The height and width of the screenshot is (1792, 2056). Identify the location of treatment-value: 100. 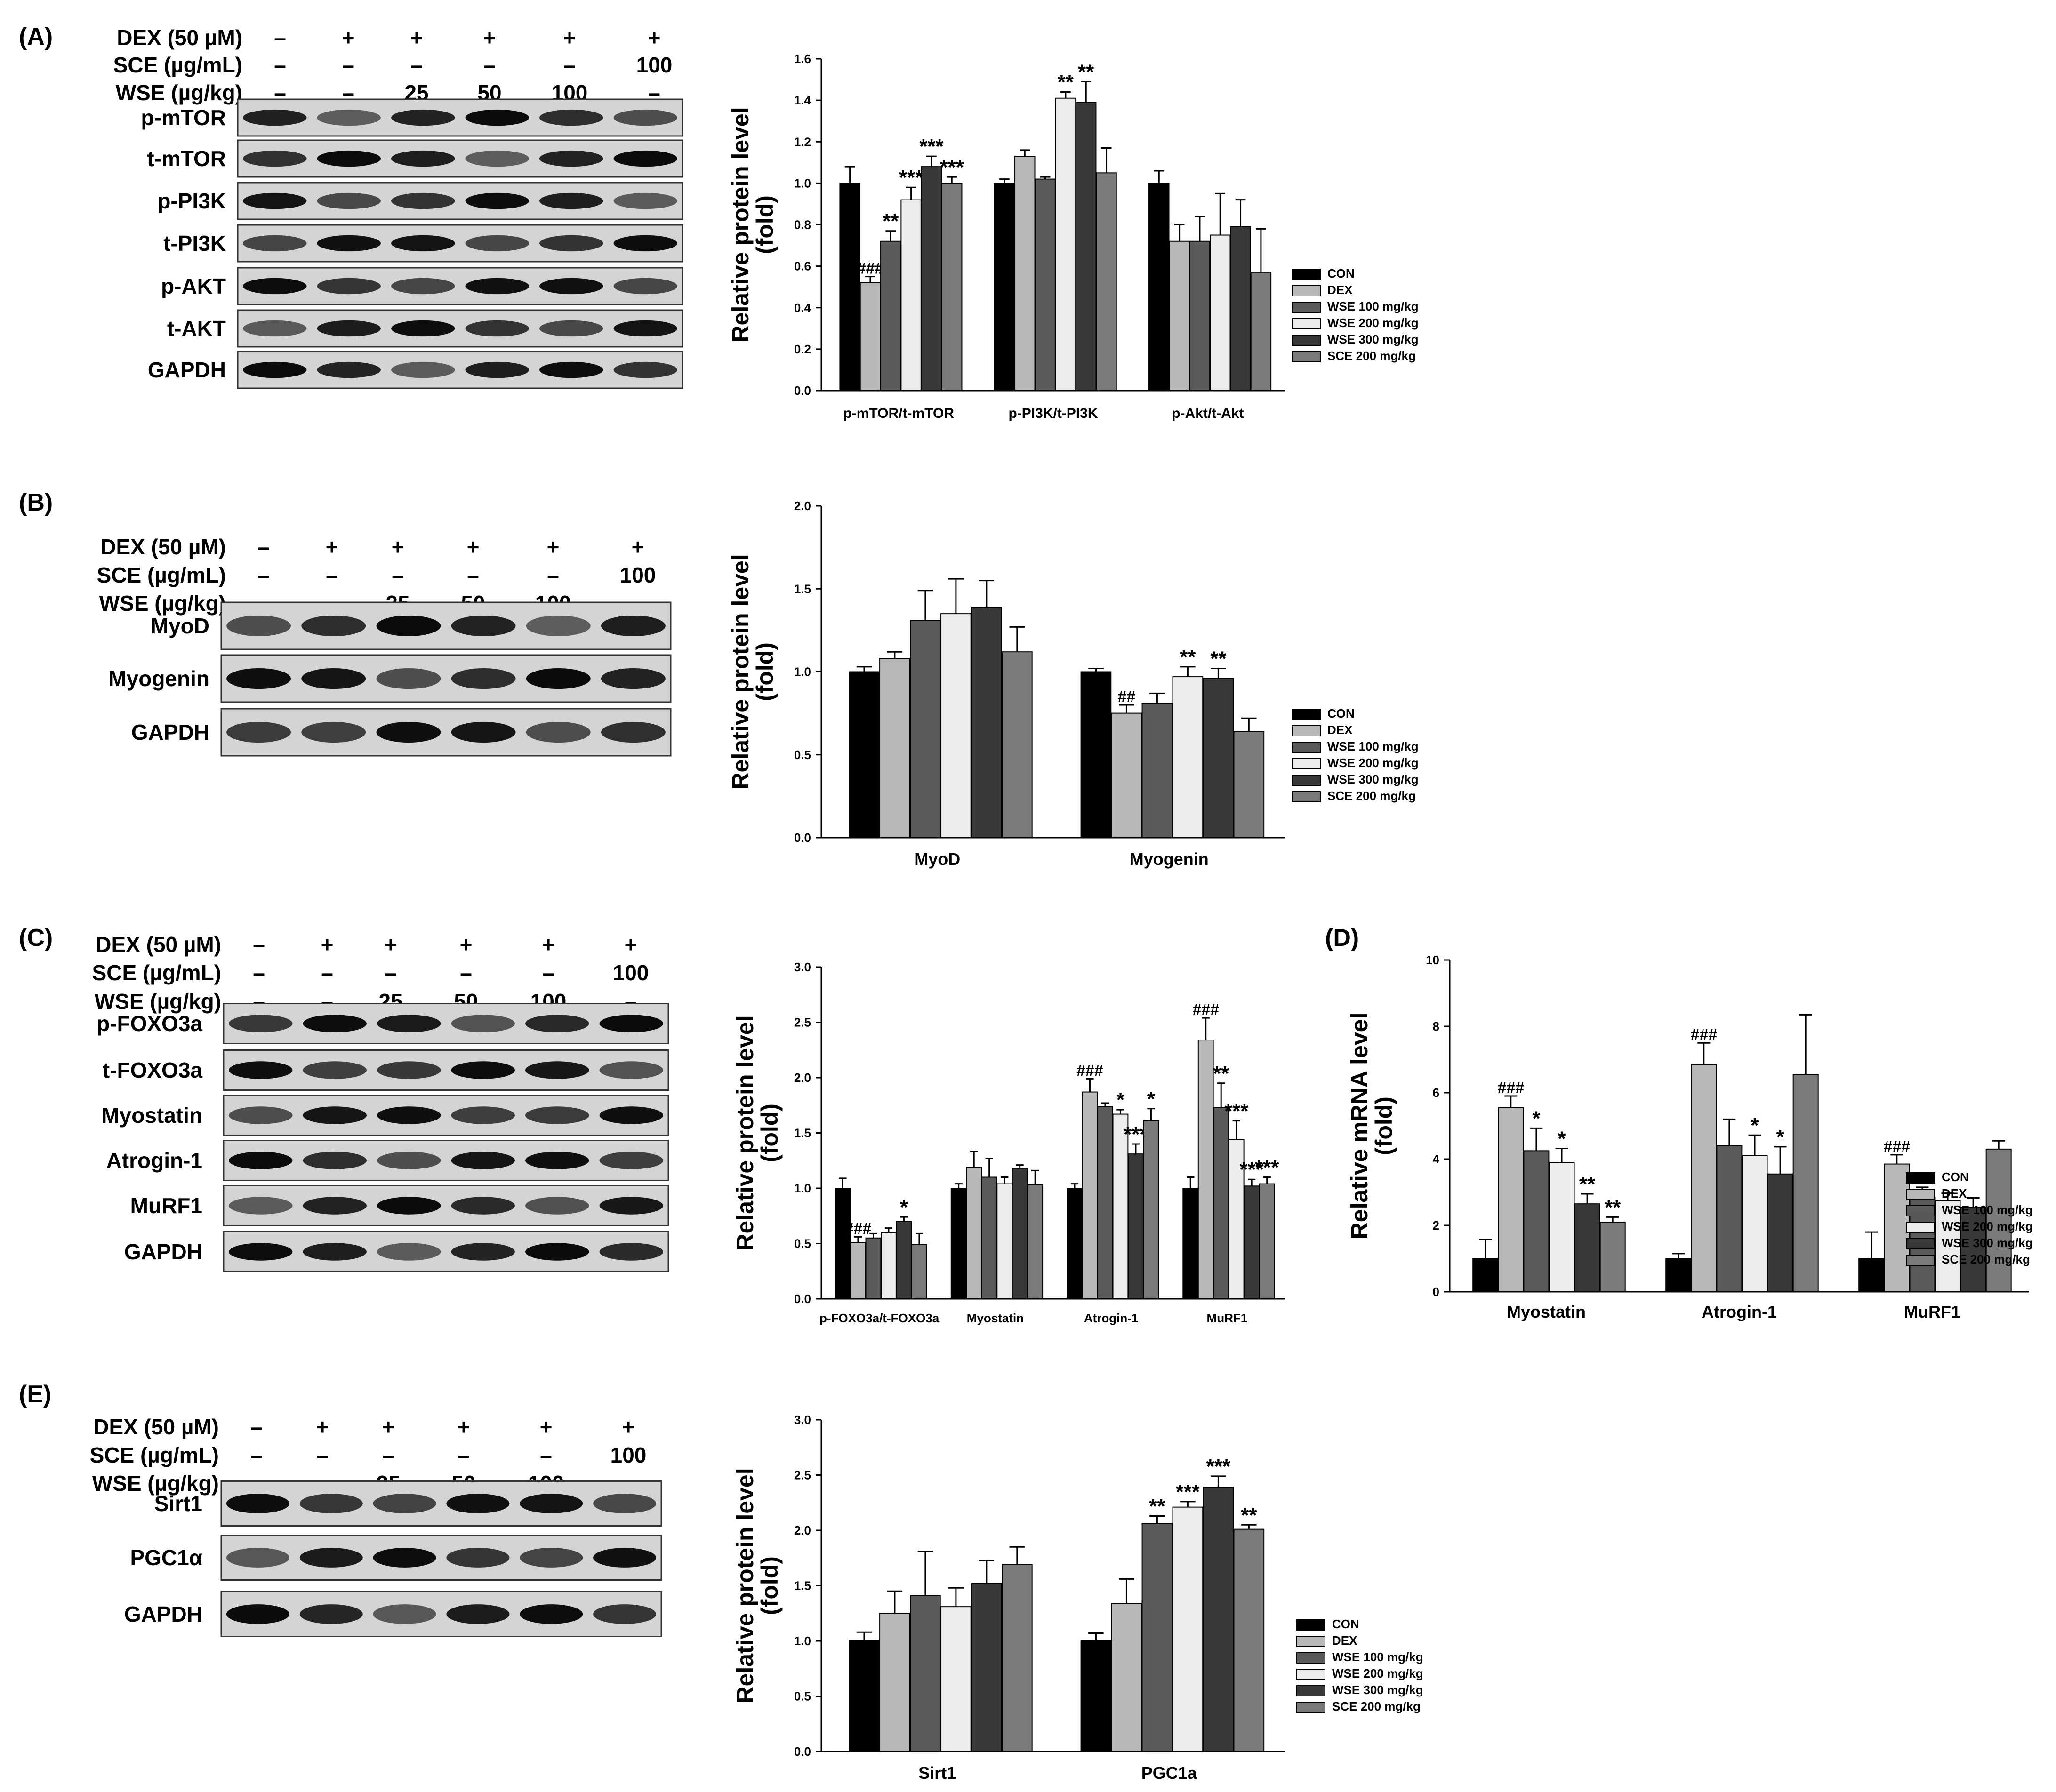
(638, 575).